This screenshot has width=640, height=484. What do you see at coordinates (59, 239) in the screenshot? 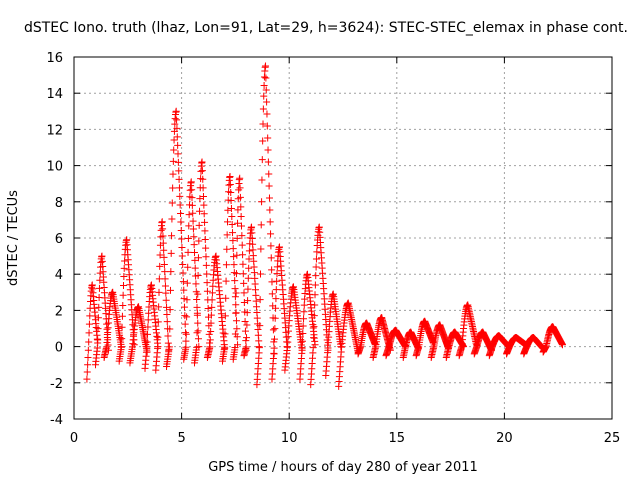
I see `y-tick-label: 6` at bounding box center [59, 239].